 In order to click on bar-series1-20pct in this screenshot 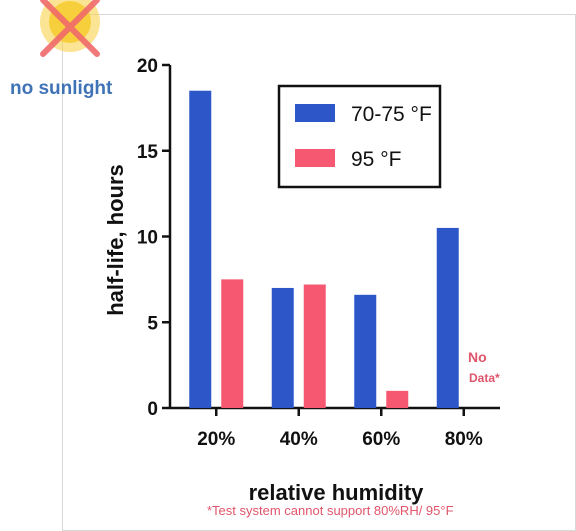, I will do `click(200, 249)`.